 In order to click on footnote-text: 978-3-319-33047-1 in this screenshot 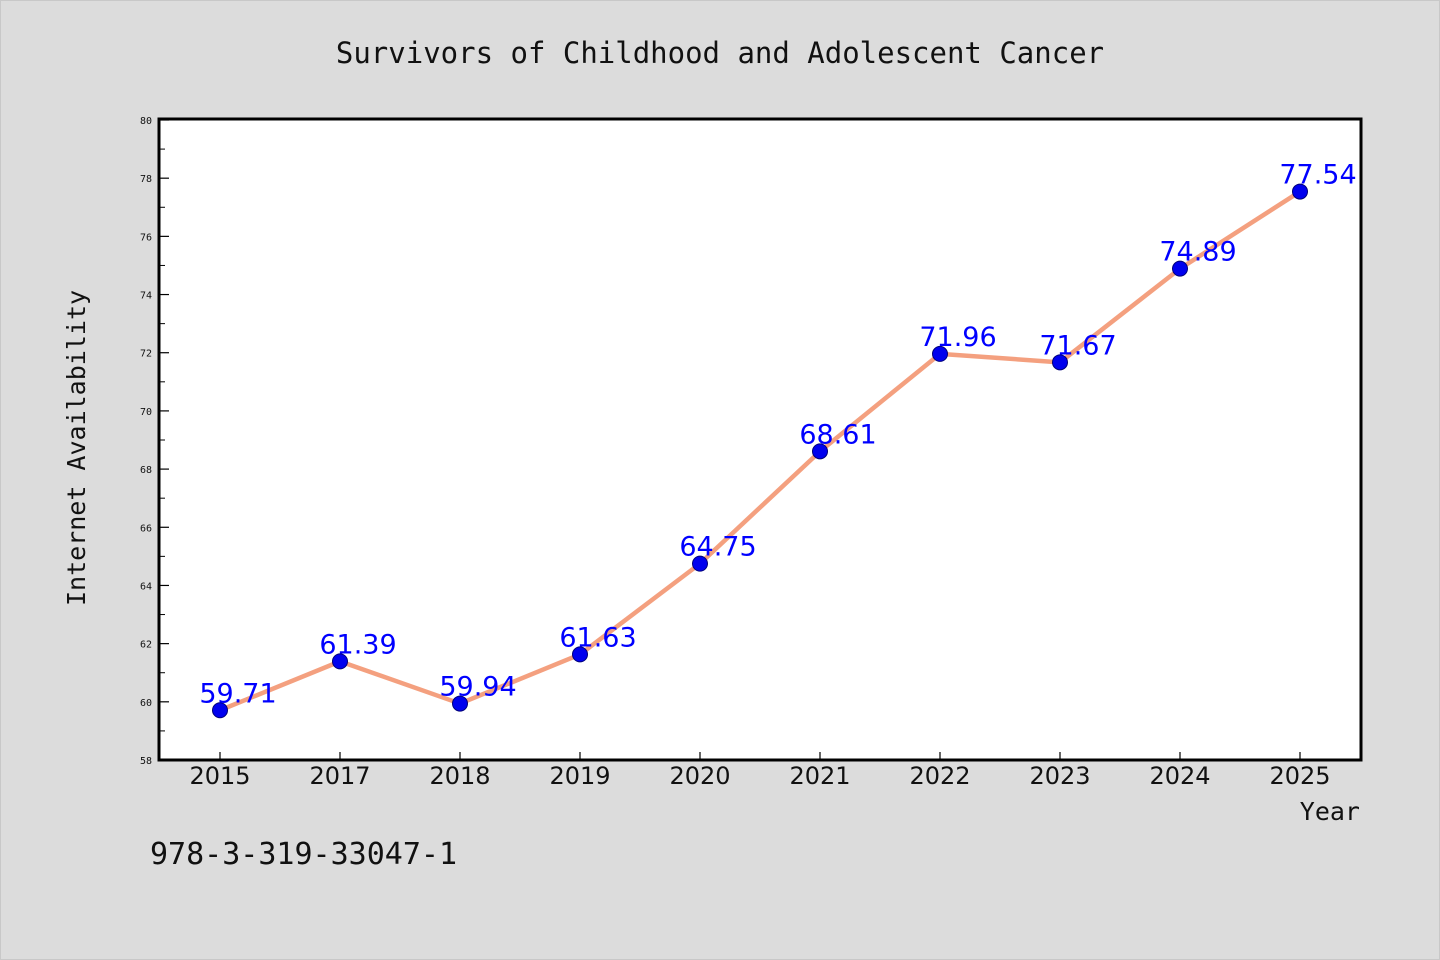, I will do `click(303, 854)`.